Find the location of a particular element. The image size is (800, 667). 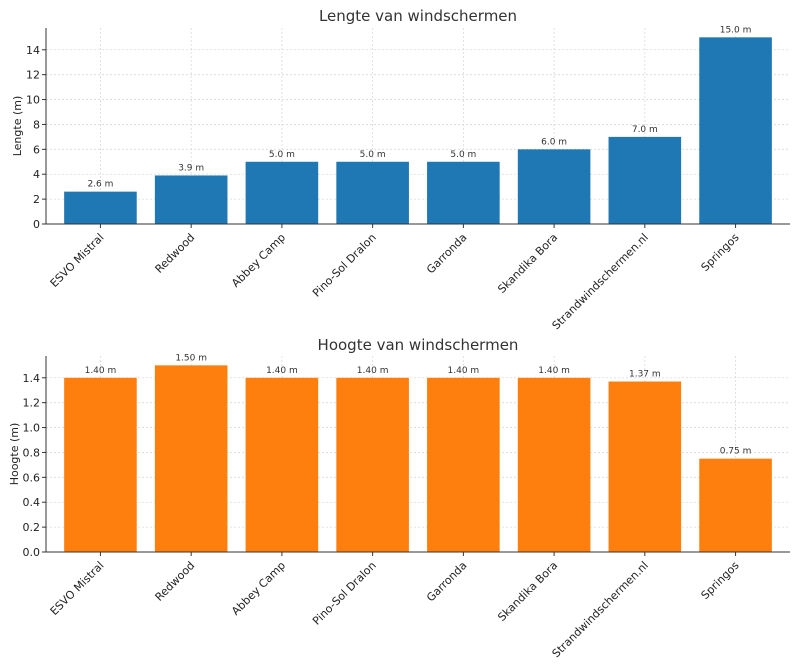

length-xtick-label: Strandwindschermen.nl is located at coordinates (600, 281).